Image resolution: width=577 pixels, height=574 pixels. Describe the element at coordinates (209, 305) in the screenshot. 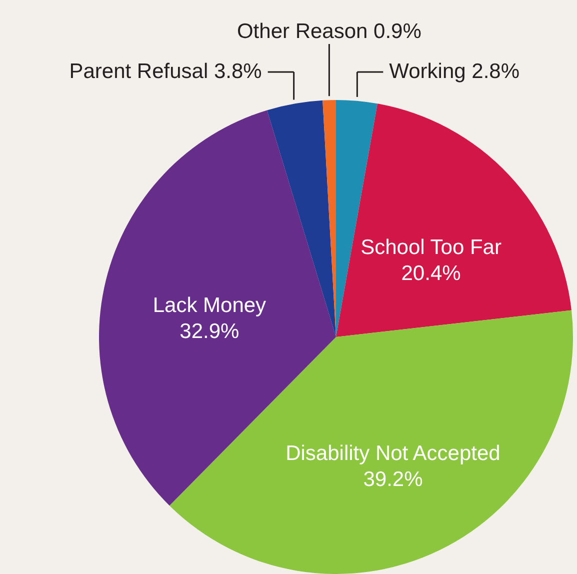

I see `slice-label: Lack Money` at that location.